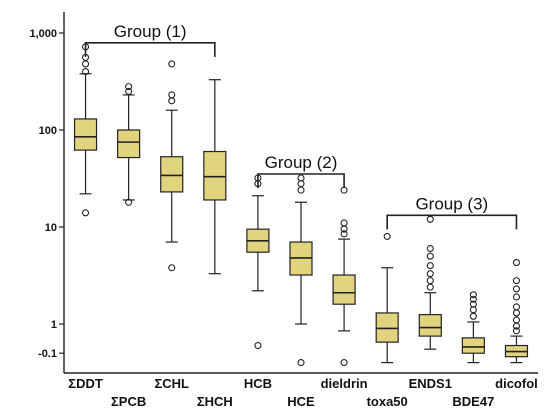  I want to click on category-label: dieldrin, so click(344, 383).